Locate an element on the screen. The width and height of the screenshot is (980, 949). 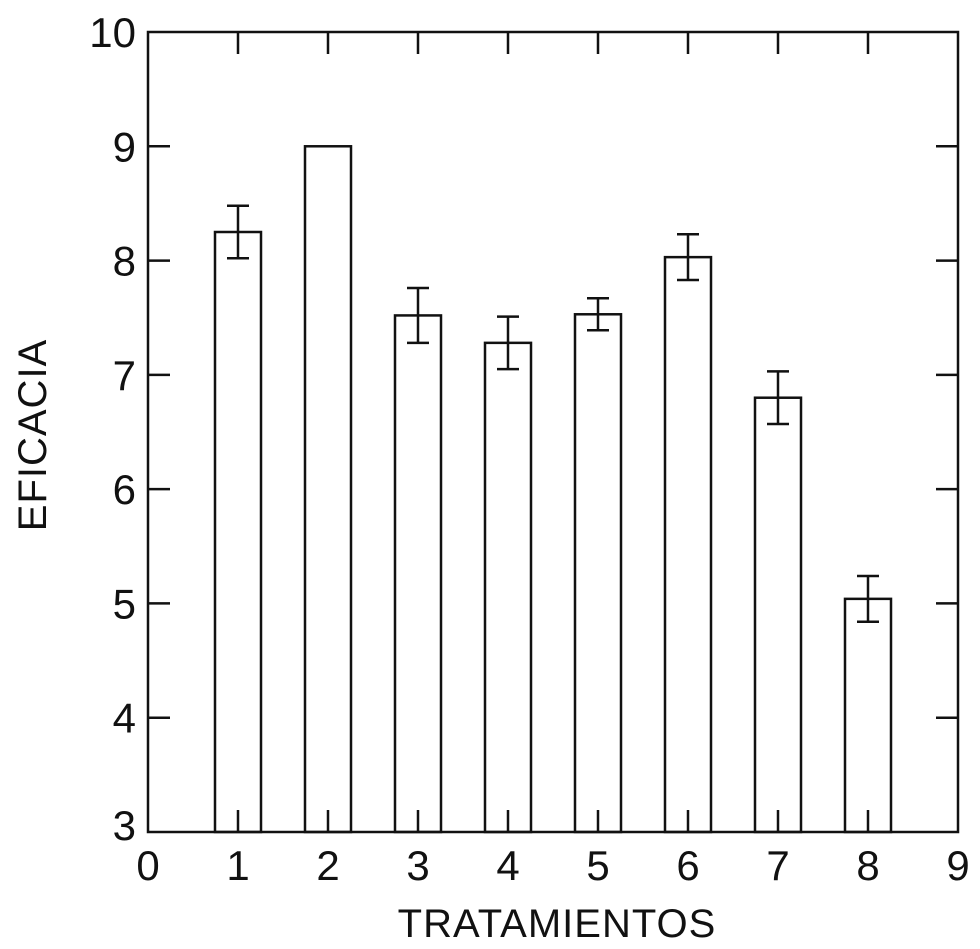
y-tick-label-6: 6 is located at coordinates (124, 489).